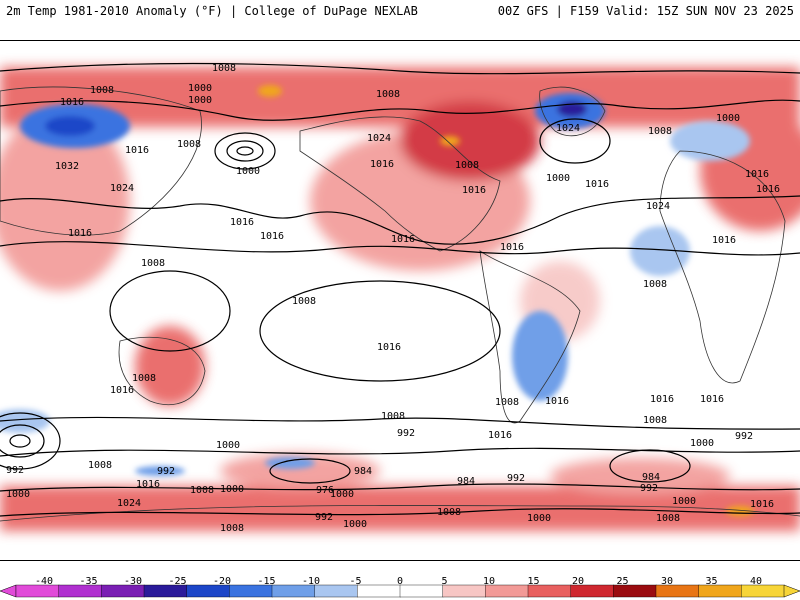  Describe the element at coordinates (622, 581) in the screenshot. I see `scale-label: 25` at that location.